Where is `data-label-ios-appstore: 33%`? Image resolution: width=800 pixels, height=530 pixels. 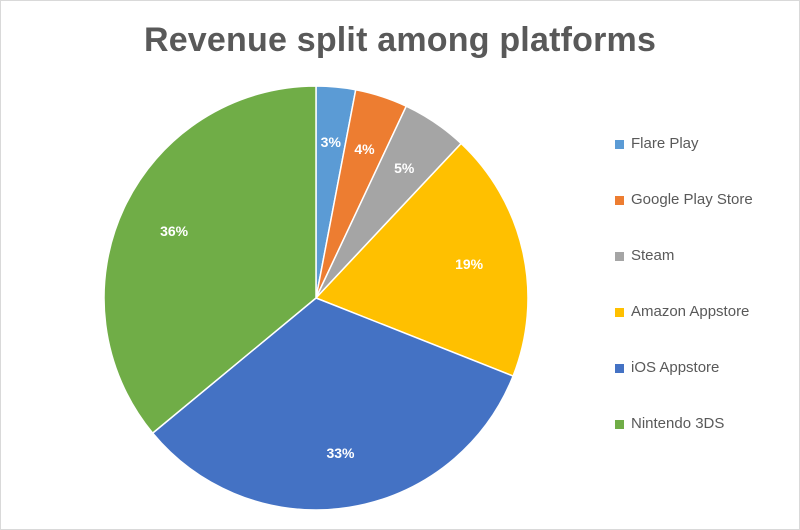 data-label-ios-appstore: 33% is located at coordinates (340, 453).